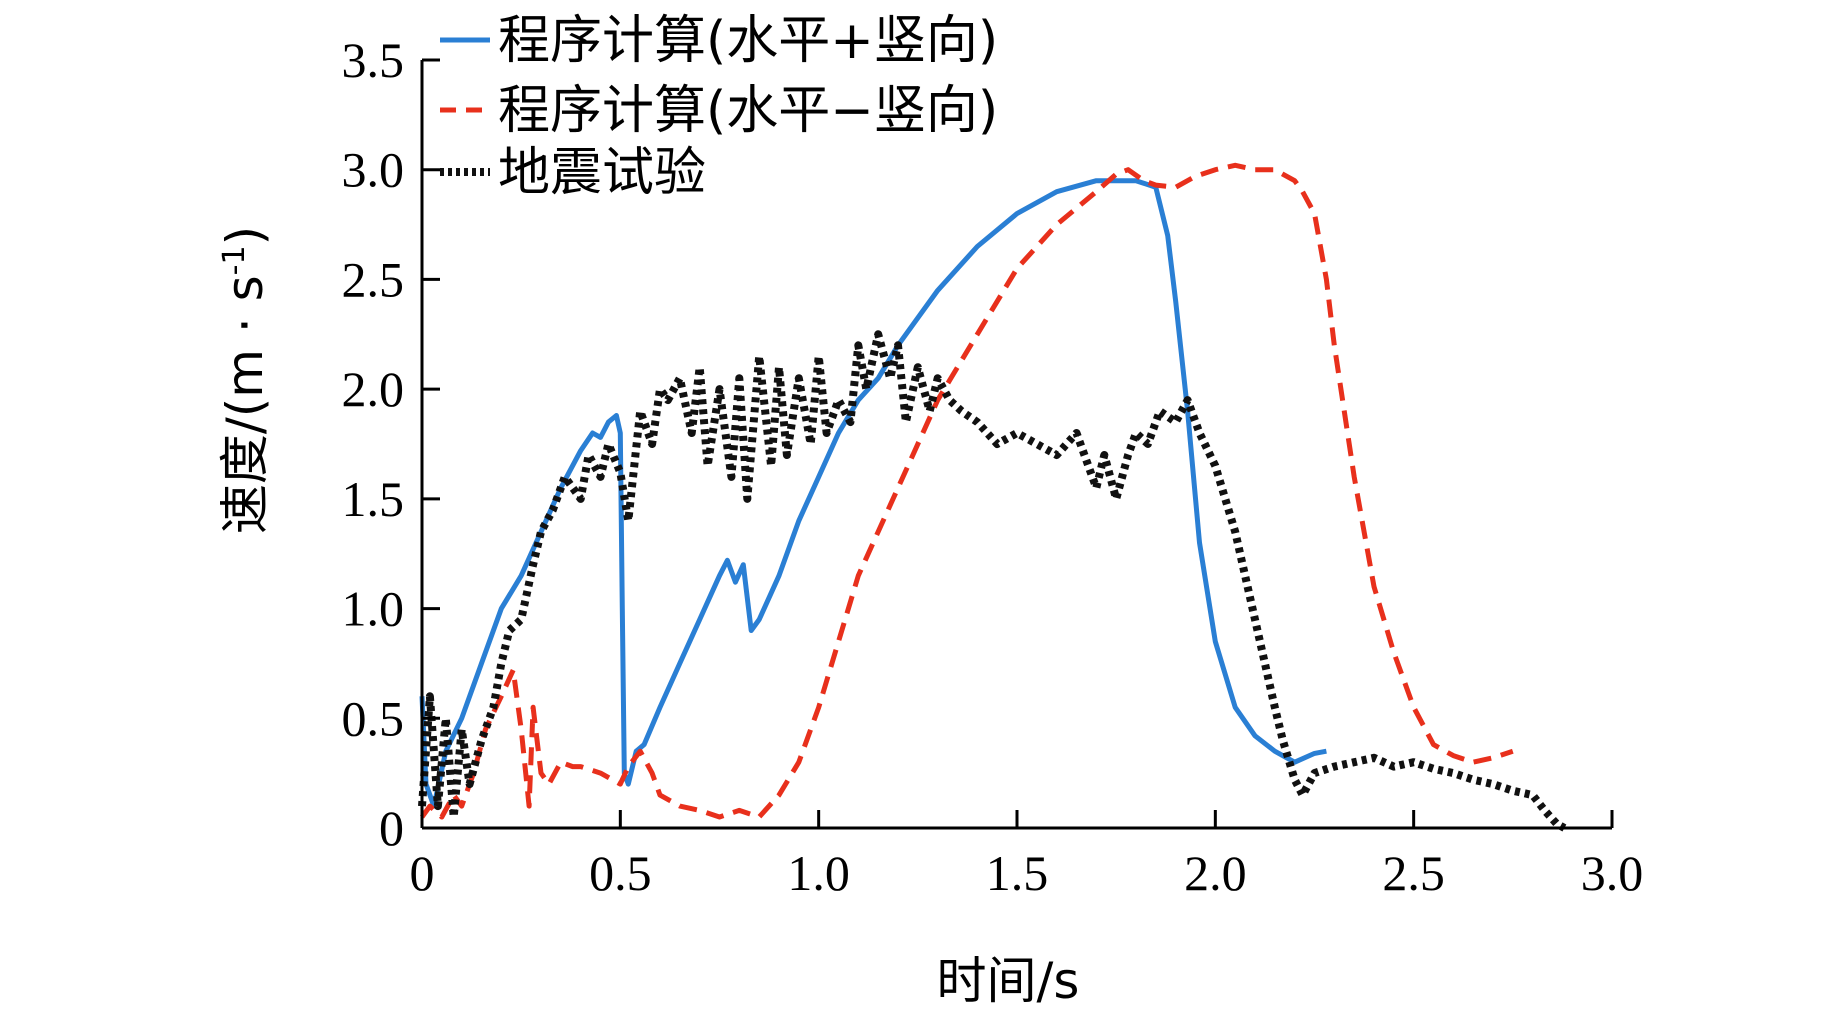 The width and height of the screenshot is (1843, 1016). Describe the element at coordinates (1413, 873) in the screenshot. I see `x-tick-label: 2.5` at that location.